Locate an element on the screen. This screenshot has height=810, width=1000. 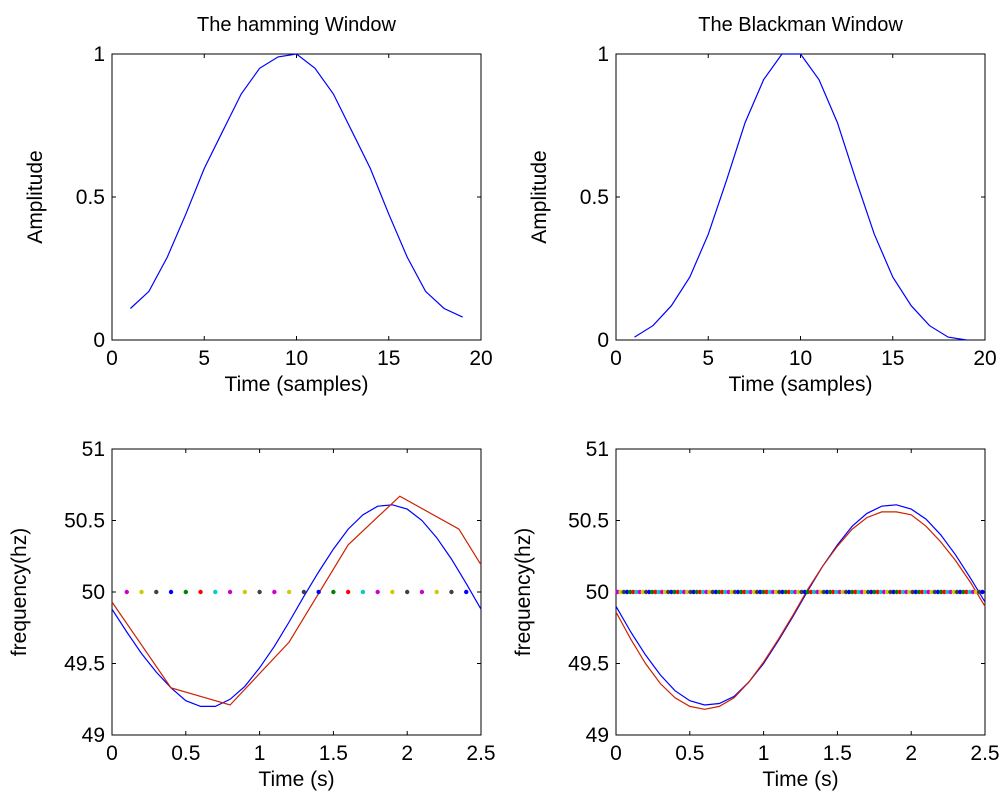
x-tick-label: 1.5 is located at coordinates (333, 753).